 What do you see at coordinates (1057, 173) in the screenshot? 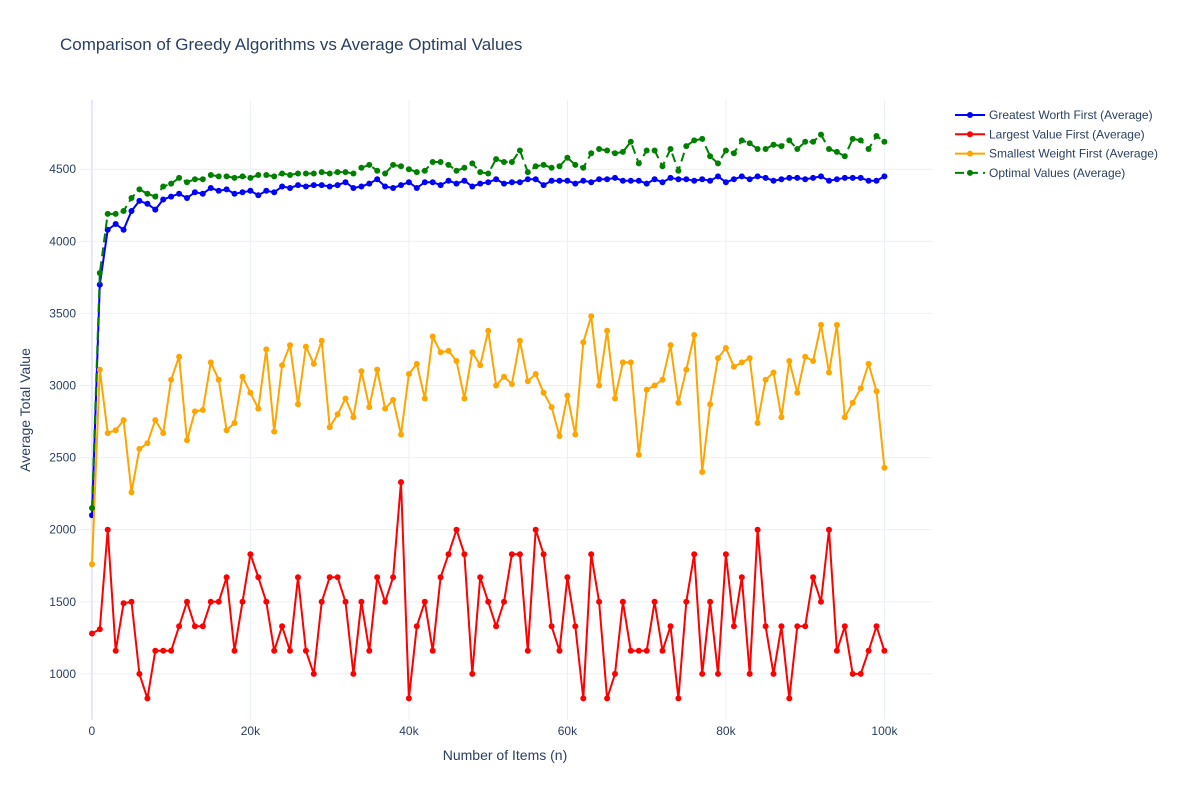
I see `legend-label: Optimal Values (Average)` at bounding box center [1057, 173].